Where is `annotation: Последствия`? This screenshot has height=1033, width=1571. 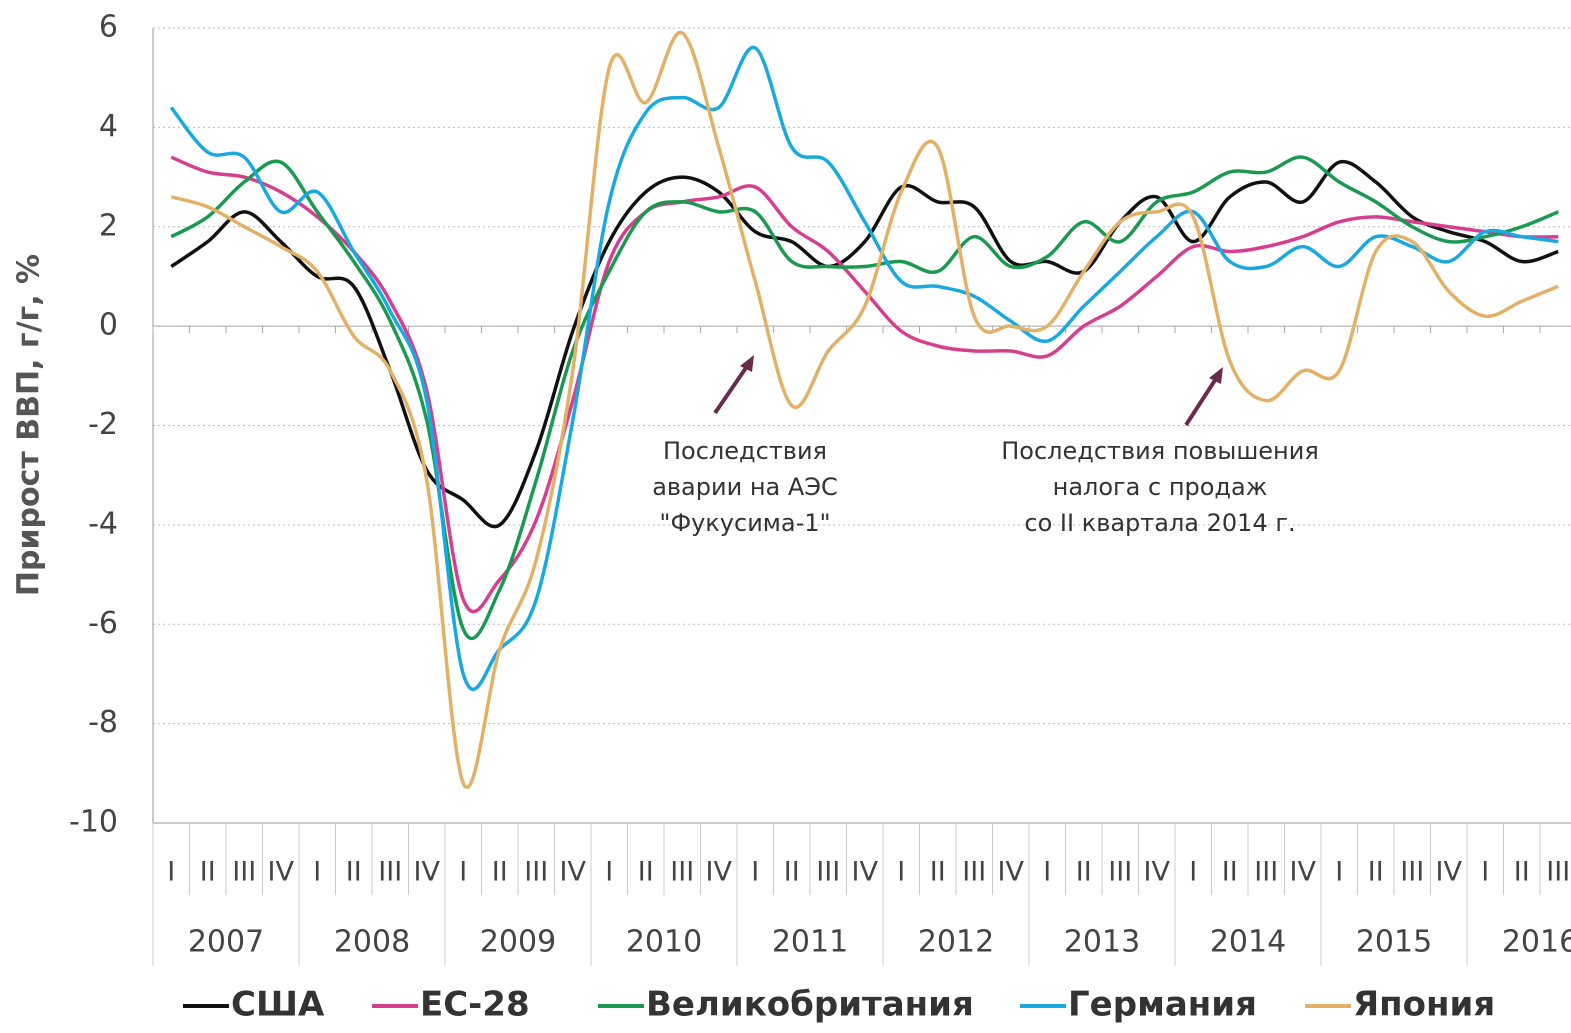 annotation: Последствия is located at coordinates (745, 451).